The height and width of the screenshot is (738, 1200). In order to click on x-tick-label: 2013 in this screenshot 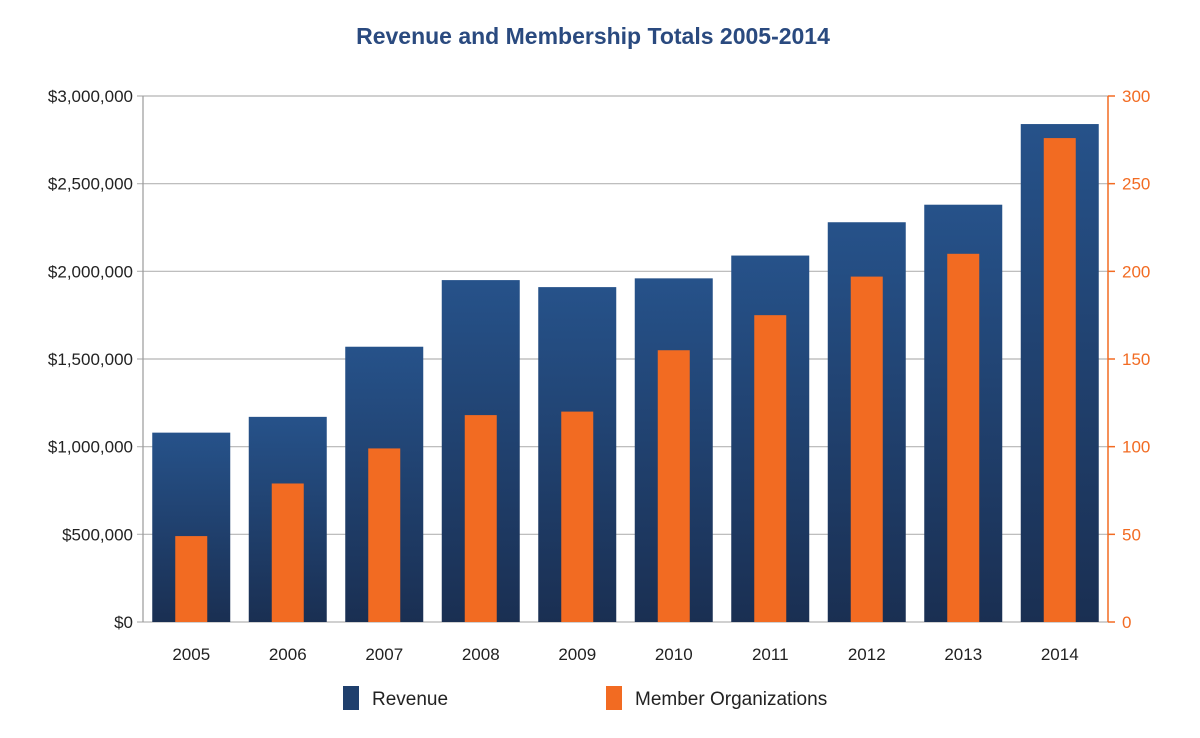, I will do `click(963, 654)`.